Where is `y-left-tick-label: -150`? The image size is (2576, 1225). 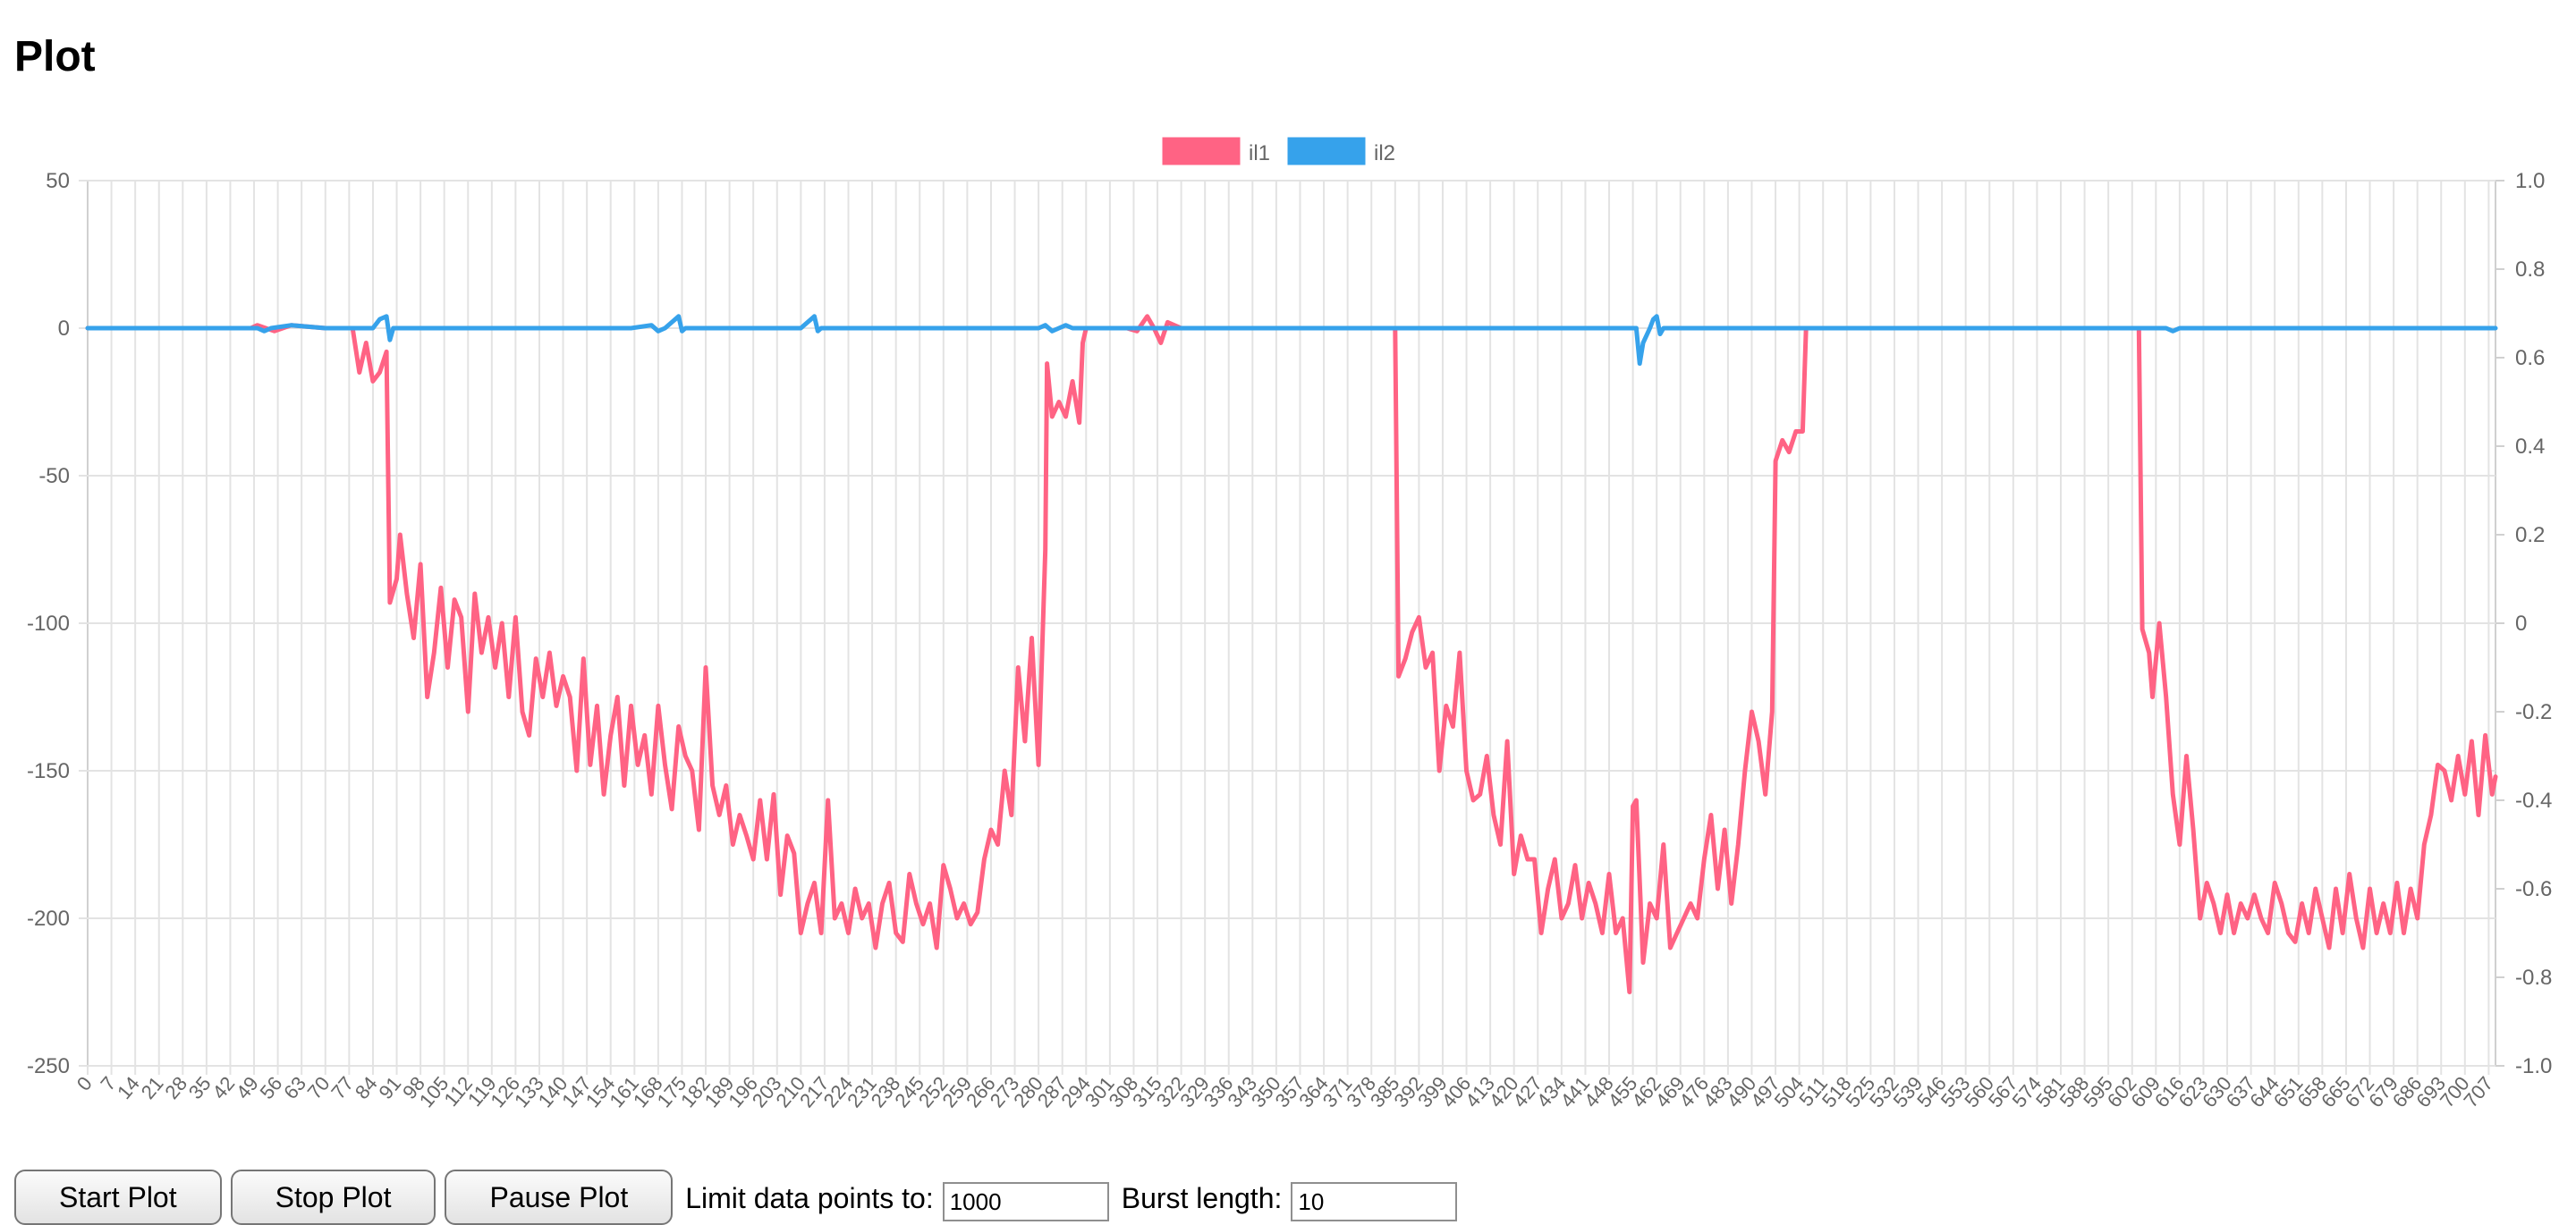
y-left-tick-label: -150 is located at coordinates (48, 771).